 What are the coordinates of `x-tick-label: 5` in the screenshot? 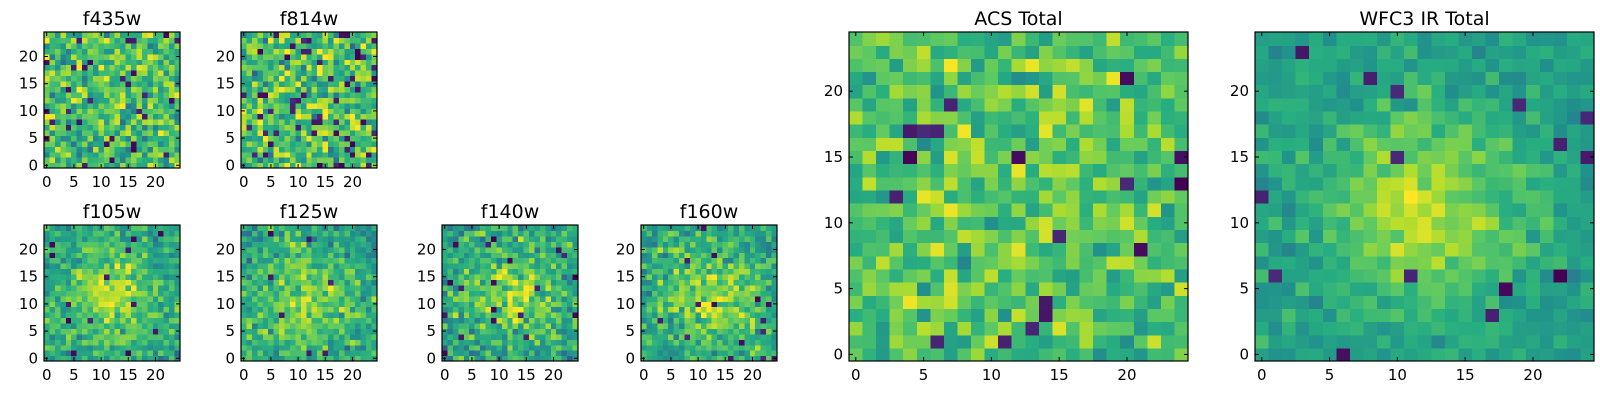 It's located at (924, 375).